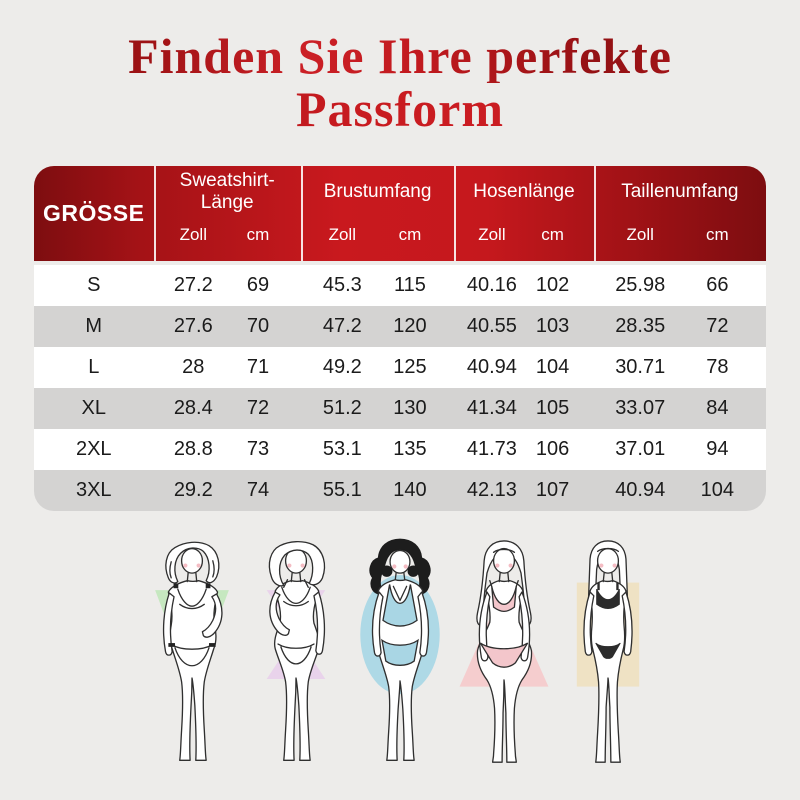 Image resolution: width=800 pixels, height=800 pixels. I want to click on measure-pair: 29.2 74, so click(227, 490).